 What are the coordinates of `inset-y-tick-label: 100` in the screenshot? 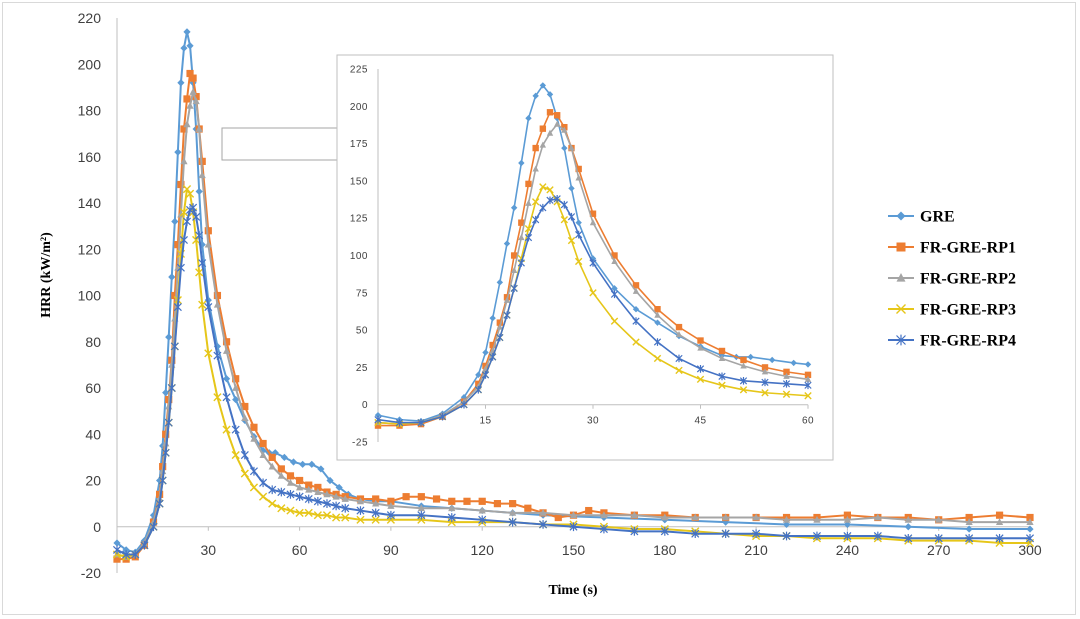 It's located at (359, 256).